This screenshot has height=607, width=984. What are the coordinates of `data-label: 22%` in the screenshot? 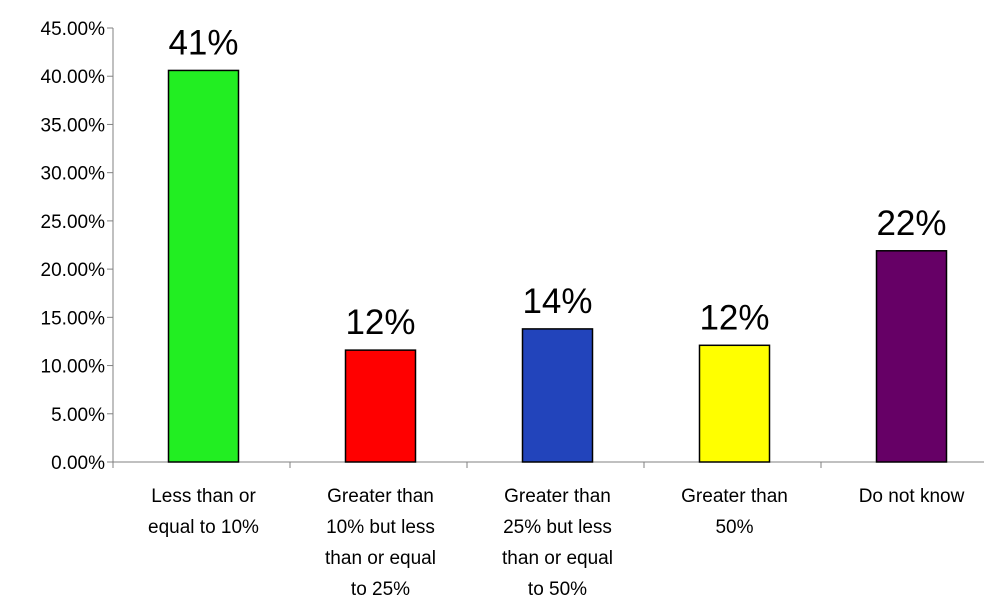 It's located at (911, 223).